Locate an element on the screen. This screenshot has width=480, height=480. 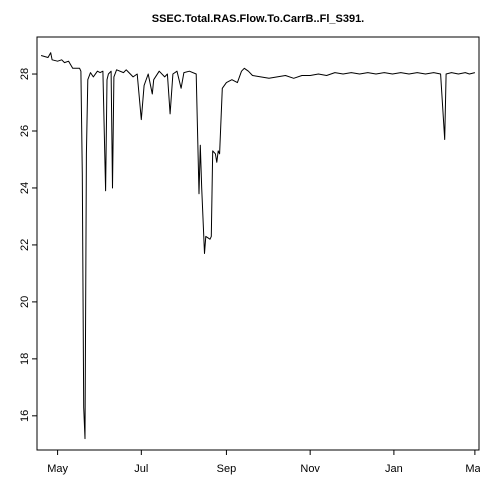
x-tick-label: Sep is located at coordinates (227, 469).